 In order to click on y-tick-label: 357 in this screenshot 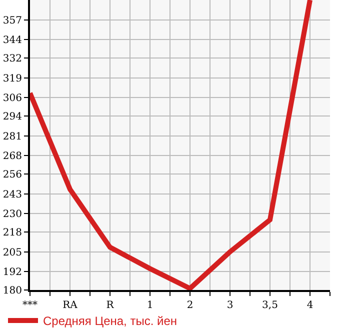, I will do `click(12, 20)`.